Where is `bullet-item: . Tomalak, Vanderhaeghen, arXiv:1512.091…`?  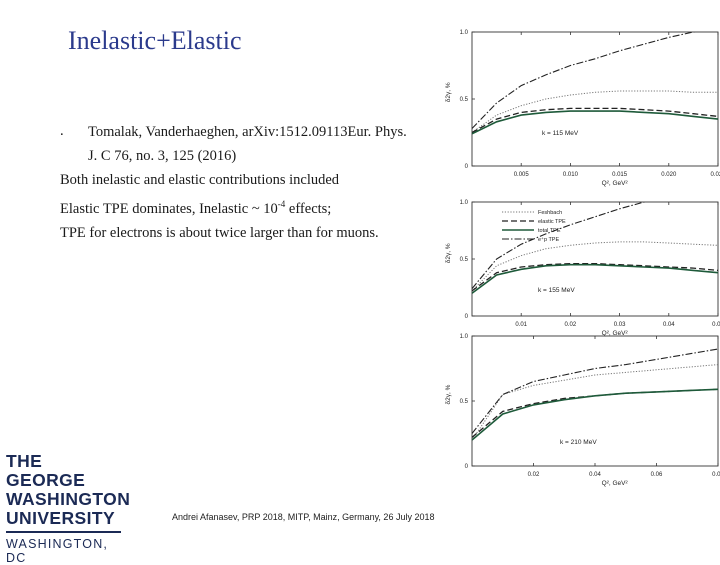
bullet-item: . Tomalak, Vanderhaeghen, arXiv:1512.091… is located at coordinates (246, 132).